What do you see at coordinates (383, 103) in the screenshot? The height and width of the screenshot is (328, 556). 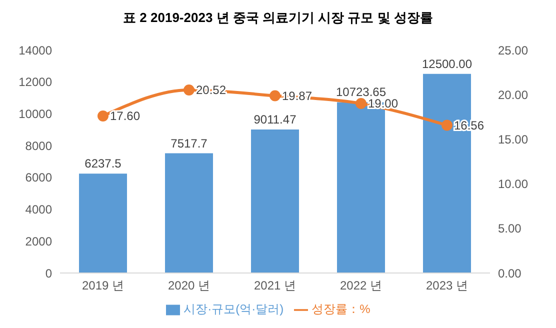 I see `data-label: 19.00` at bounding box center [383, 103].